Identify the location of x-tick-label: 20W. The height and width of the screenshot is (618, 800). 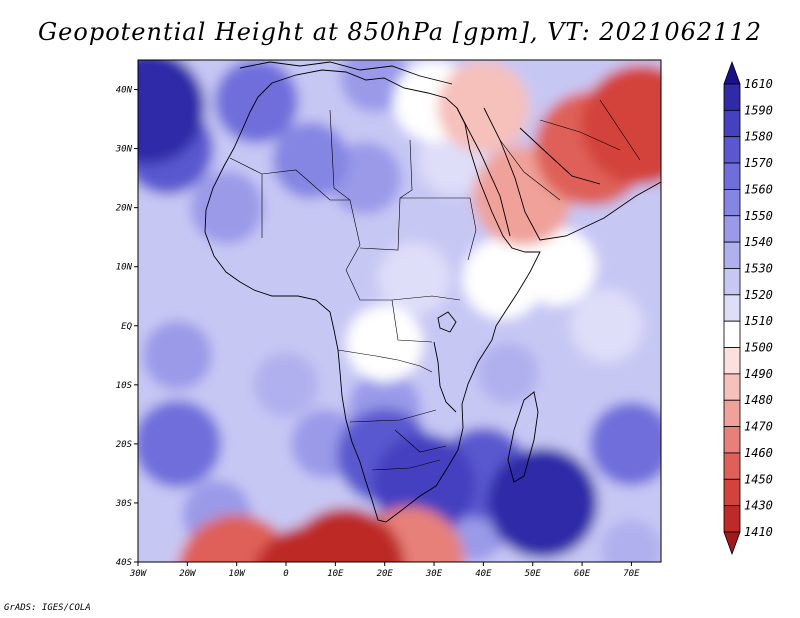
(188, 574).